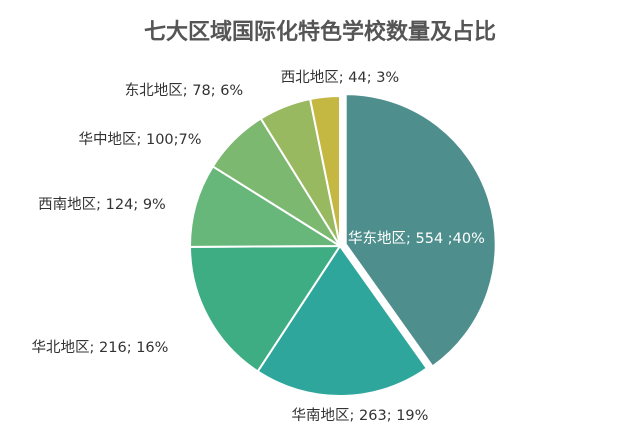  I want to click on slice-label-4: 西南地区; 124; 9%, so click(102, 204).